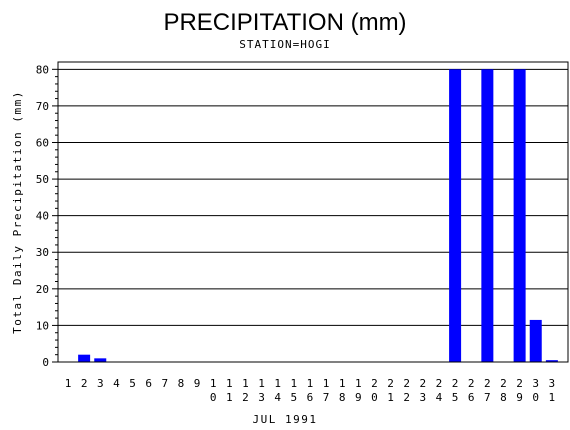 Image resolution: width=570 pixels, height=430 pixels. Describe the element at coordinates (164, 383) in the screenshot. I see `x-tick-label: 7` at that location.